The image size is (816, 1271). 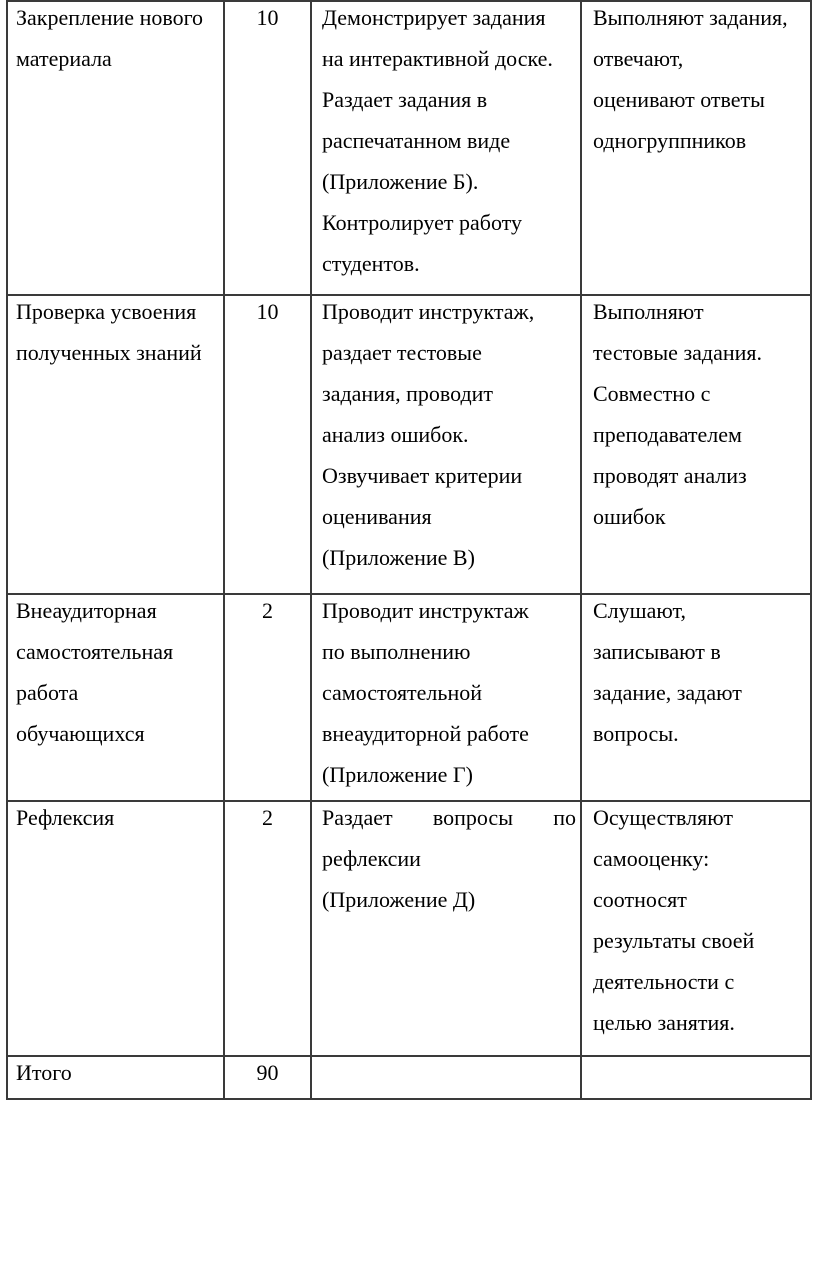 What do you see at coordinates (648, 311) in the screenshot?
I see `text-line: Выполняют` at bounding box center [648, 311].